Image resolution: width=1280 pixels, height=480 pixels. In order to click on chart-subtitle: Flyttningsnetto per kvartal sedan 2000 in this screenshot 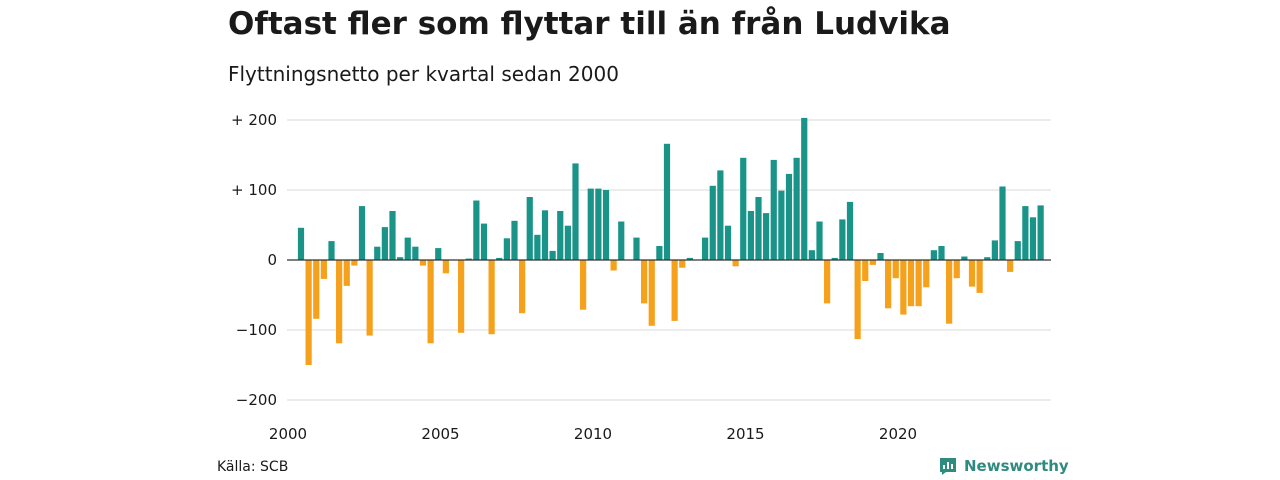, I will do `click(423, 74)`.